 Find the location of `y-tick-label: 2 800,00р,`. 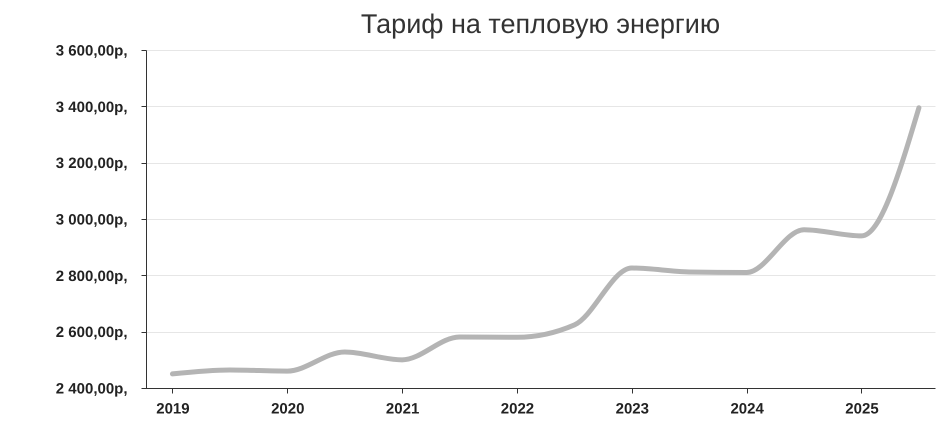

y-tick-label: 2 800,00р, is located at coordinates (92, 276).